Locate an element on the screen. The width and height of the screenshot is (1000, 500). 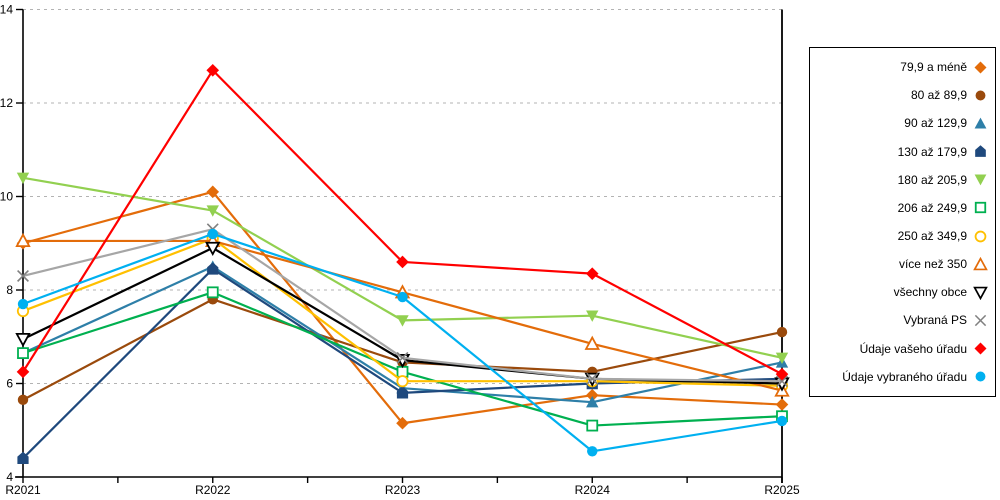
legend-item-label: 80 až 89,9 is located at coordinates (938, 95).